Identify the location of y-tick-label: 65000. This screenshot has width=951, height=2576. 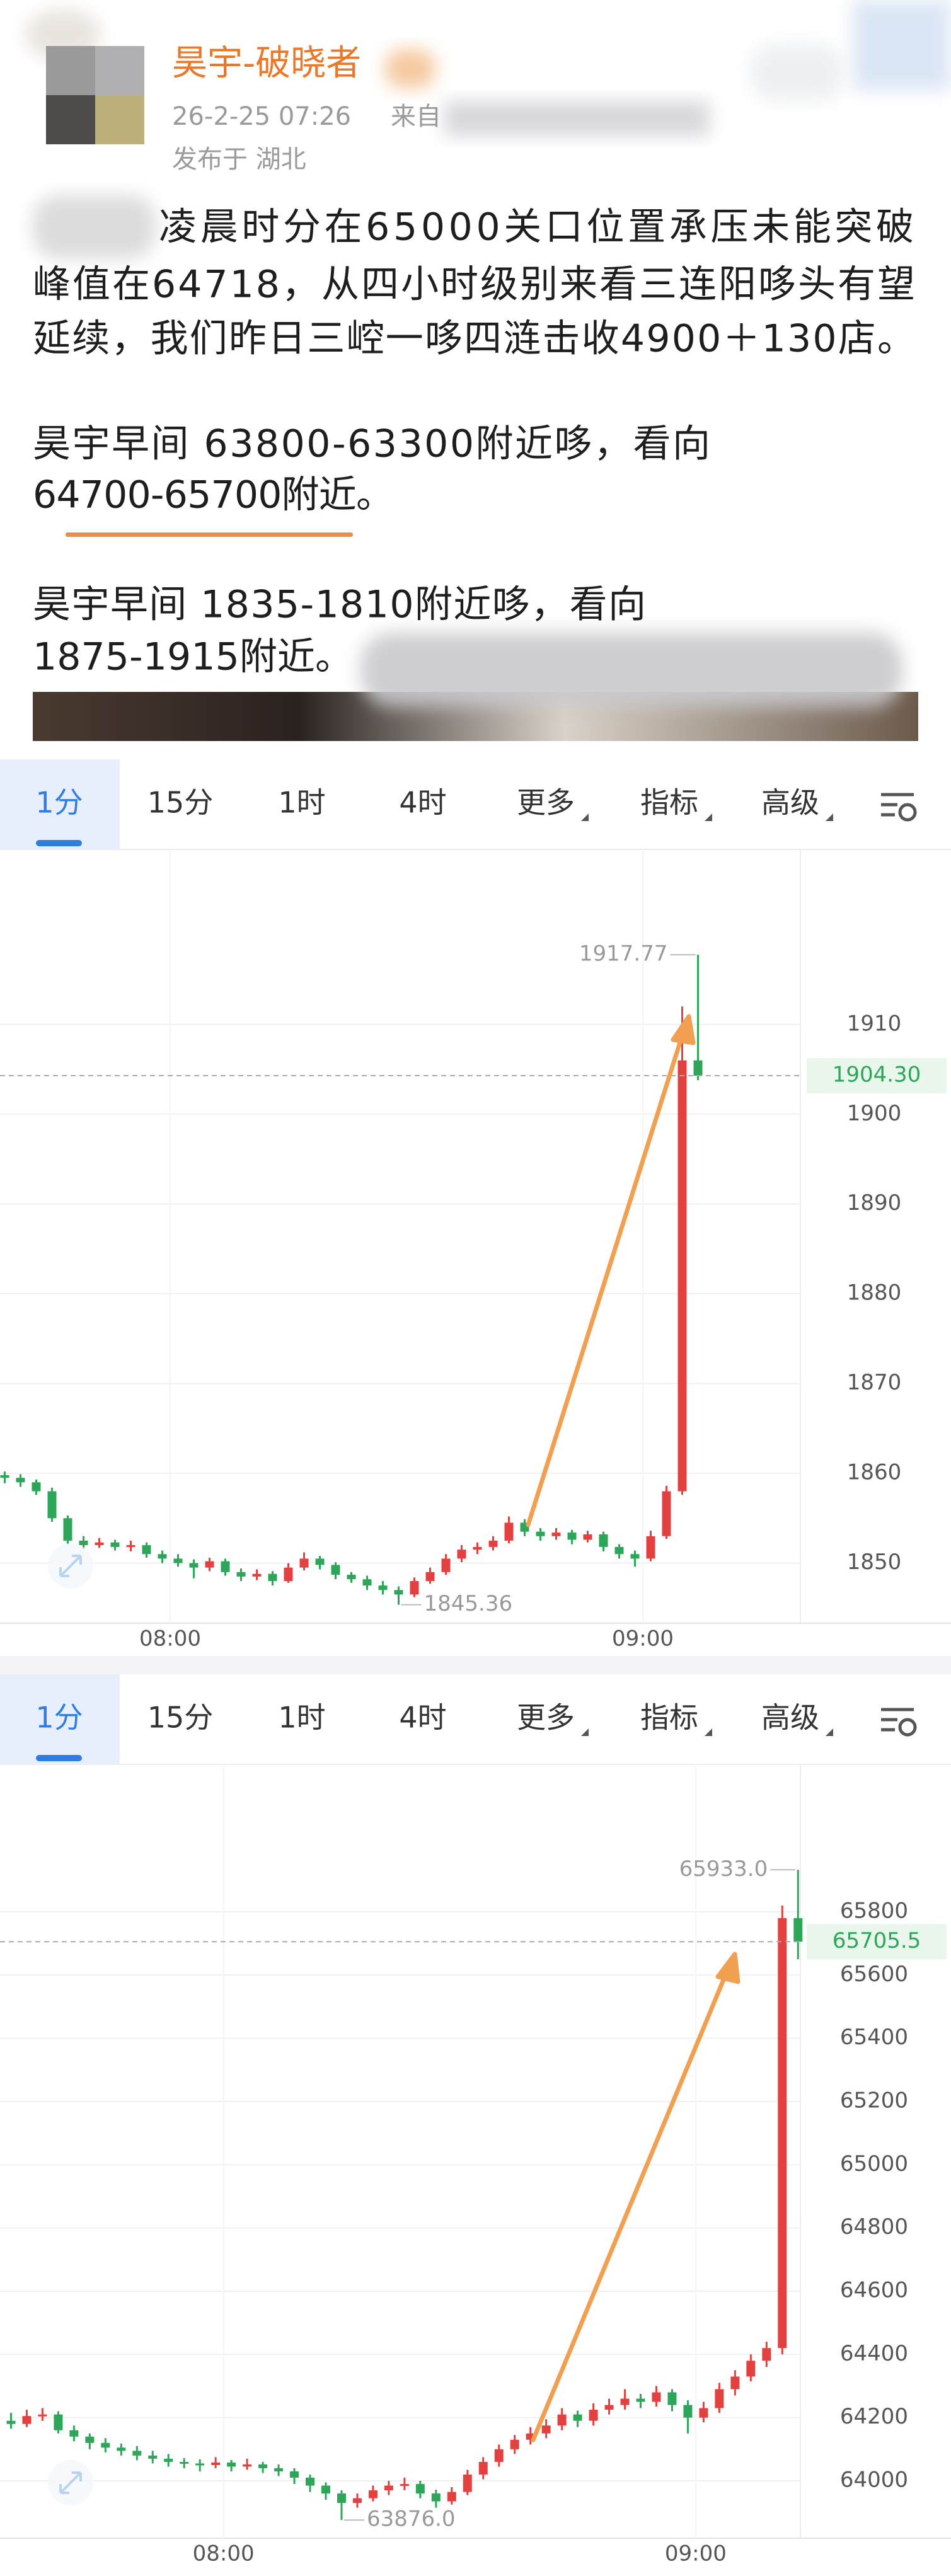
(874, 2163).